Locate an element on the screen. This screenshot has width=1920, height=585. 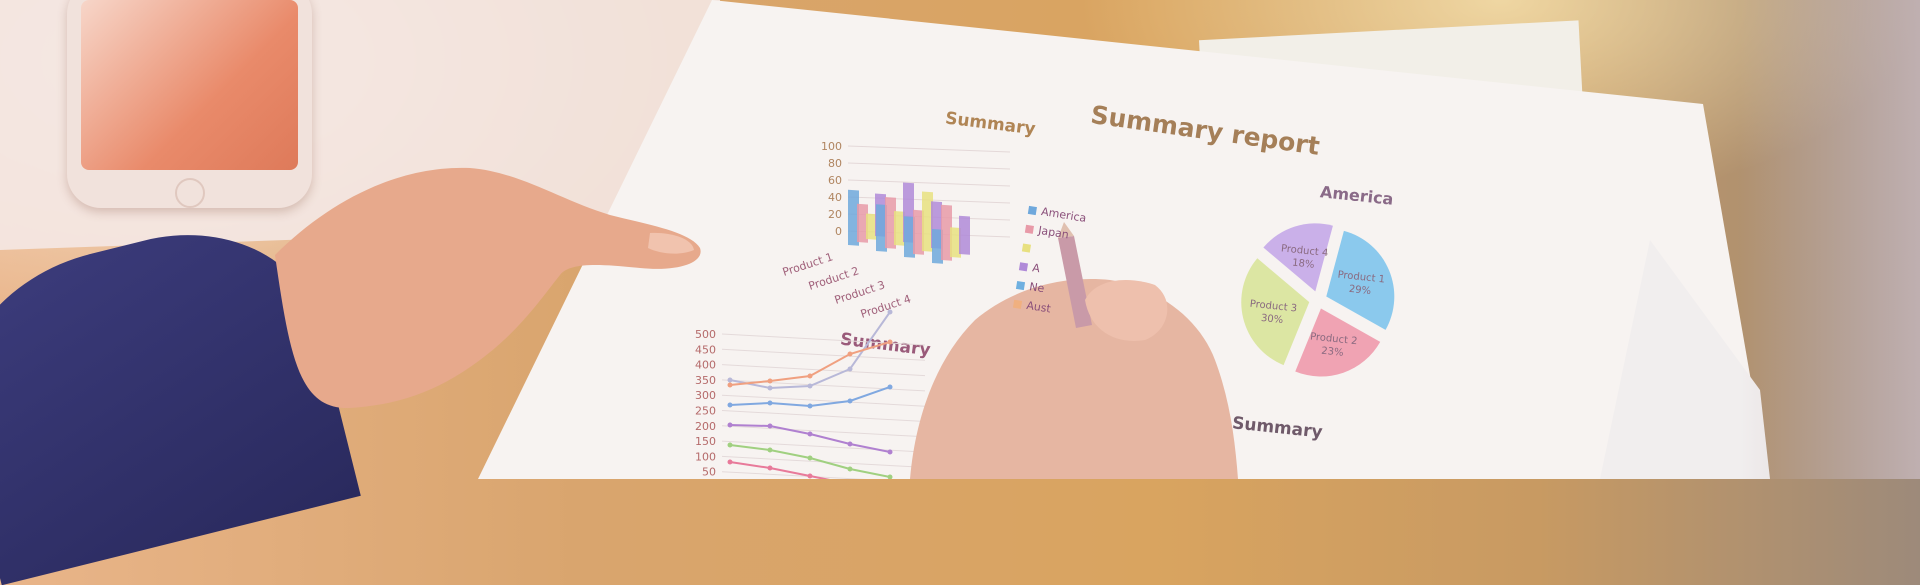
line-y-tick: 400 is located at coordinates (705, 365).